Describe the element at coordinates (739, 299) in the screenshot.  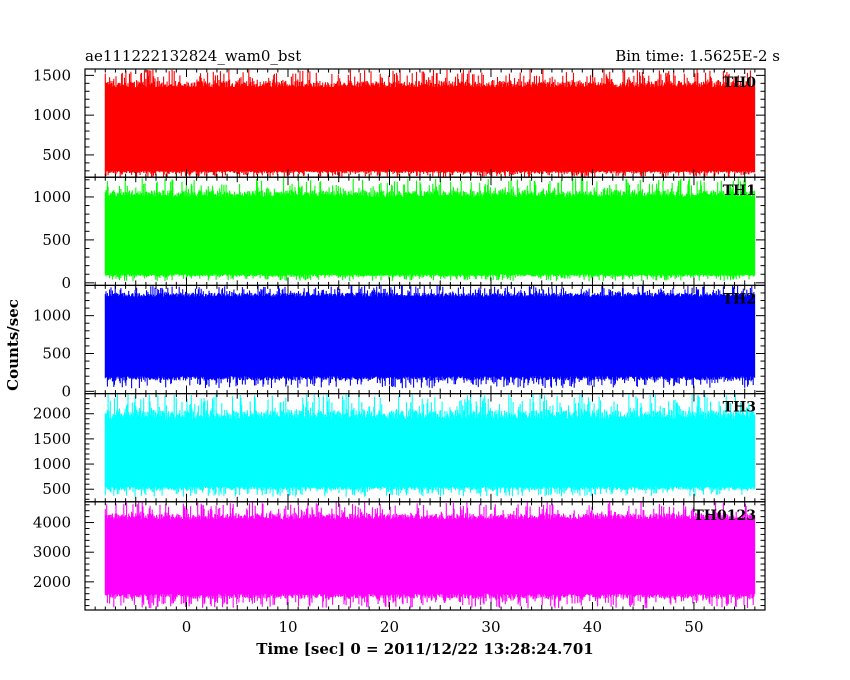
I see `panel-label-th2: TH2` at that location.